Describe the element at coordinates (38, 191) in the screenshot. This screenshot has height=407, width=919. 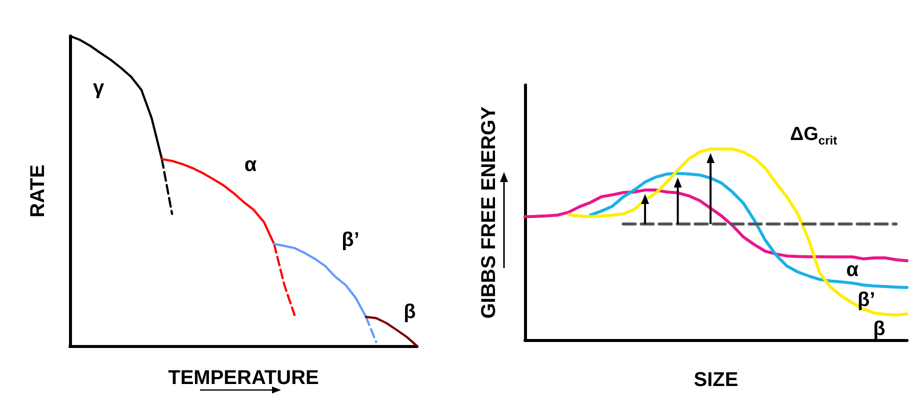
I see `y-axis-title: RATE` at that location.